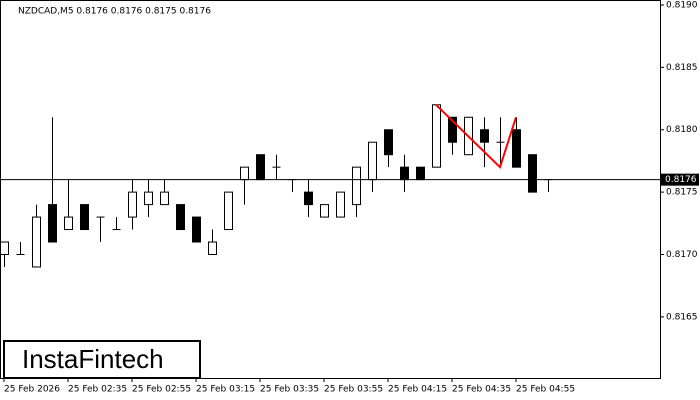  I want to click on x-tick-label: 25 Feb 02:55, so click(161, 390).